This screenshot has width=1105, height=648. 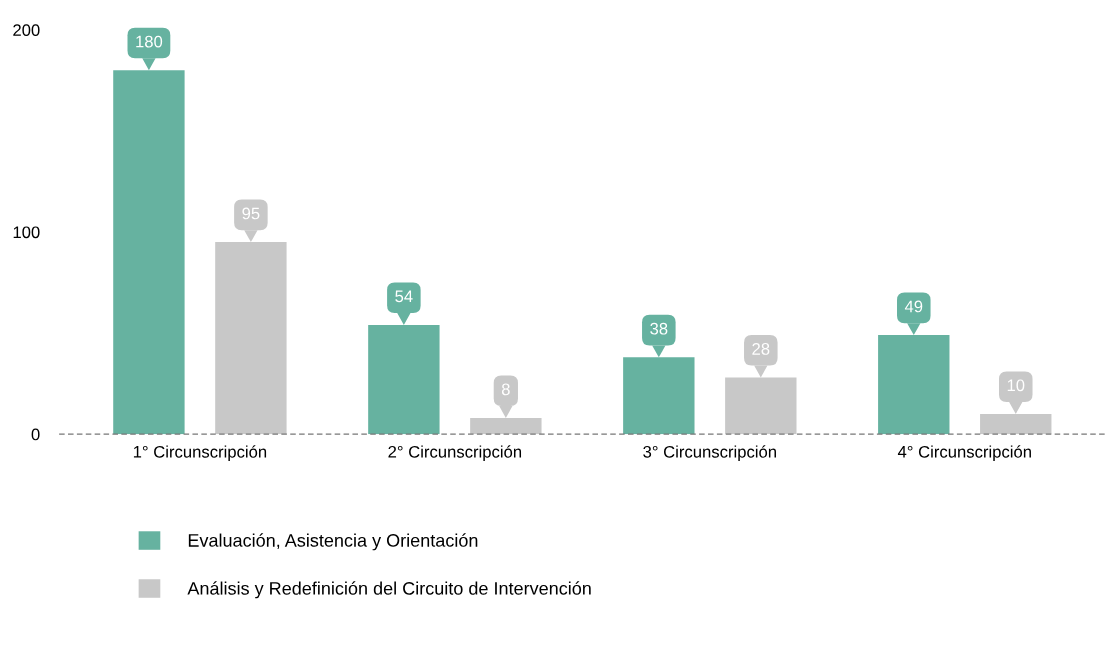 I want to click on y-tick-label: 0, so click(x=35, y=434).